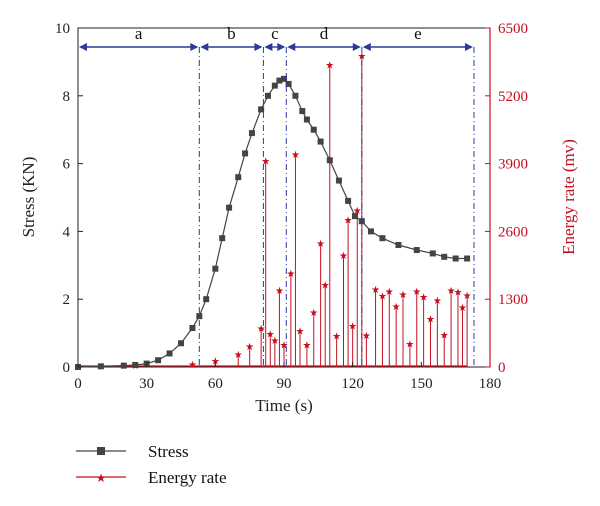 Image resolution: width=600 pixels, height=506 pixels. I want to click on y2-tick-label: 6500, so click(513, 29).